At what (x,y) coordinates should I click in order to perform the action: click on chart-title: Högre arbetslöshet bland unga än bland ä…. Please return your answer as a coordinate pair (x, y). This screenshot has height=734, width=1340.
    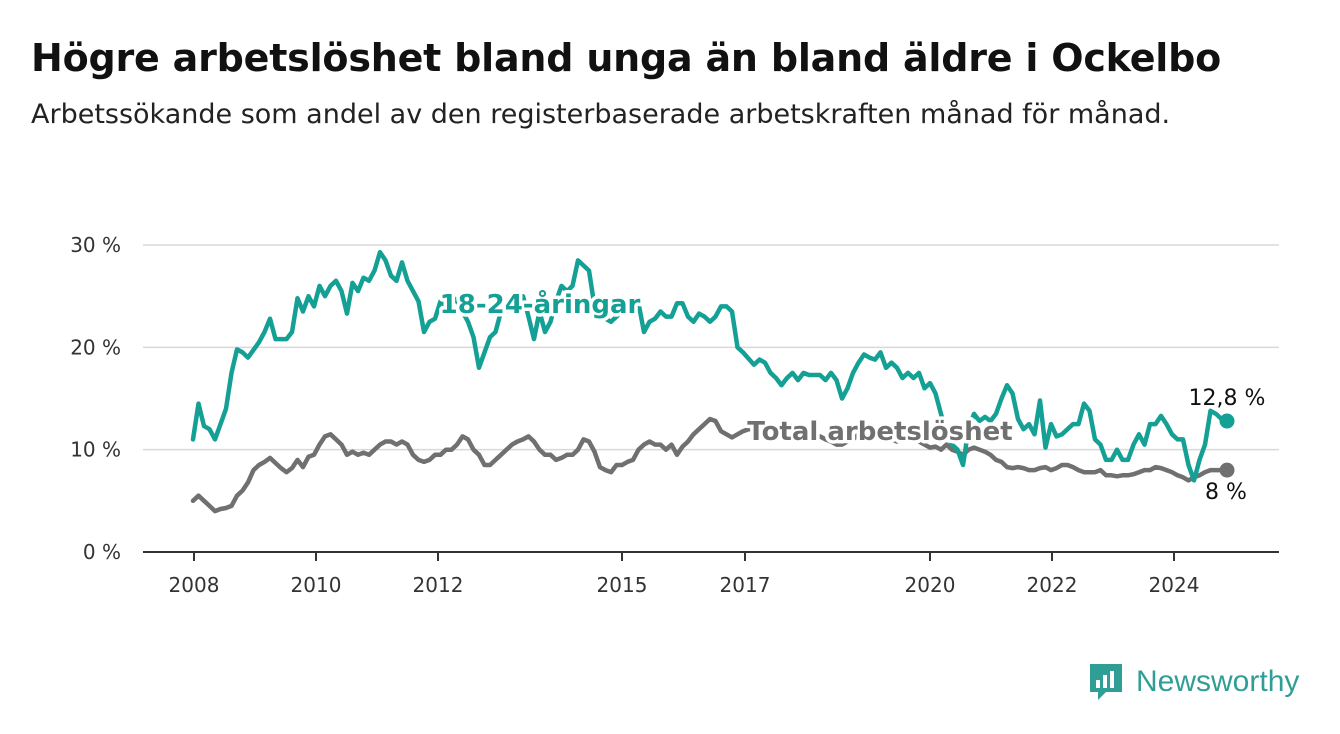
    Looking at the image, I should click on (626, 58).